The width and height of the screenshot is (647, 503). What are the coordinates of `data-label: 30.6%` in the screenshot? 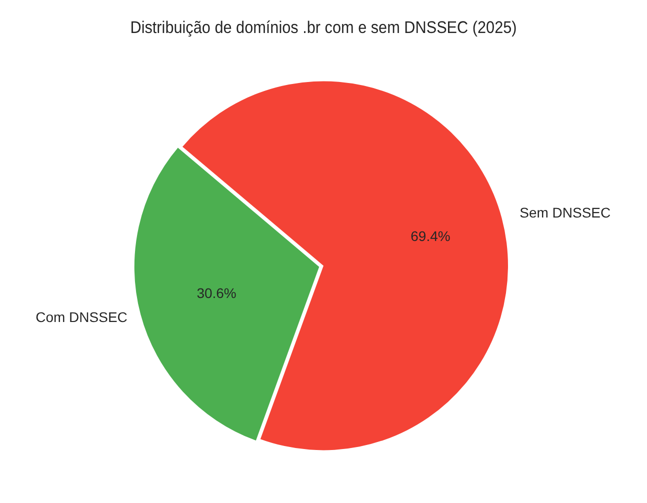 It's located at (216, 293).